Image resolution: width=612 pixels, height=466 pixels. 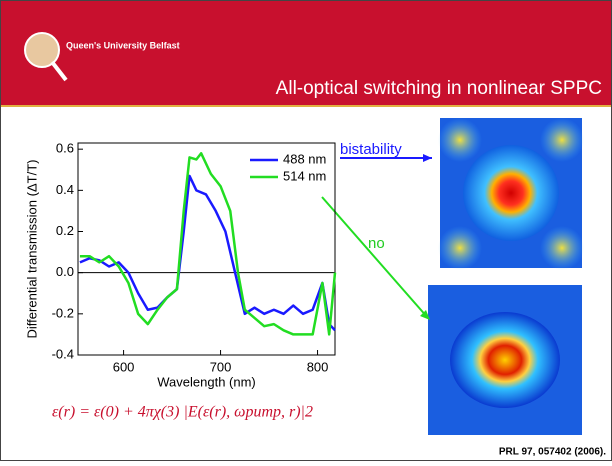 I want to click on y-tick-label: 0.4, so click(x=65, y=189).